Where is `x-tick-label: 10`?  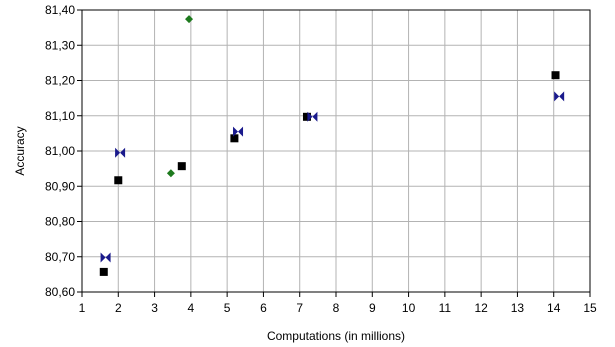
x-tick-label: 10 is located at coordinates (409, 308).